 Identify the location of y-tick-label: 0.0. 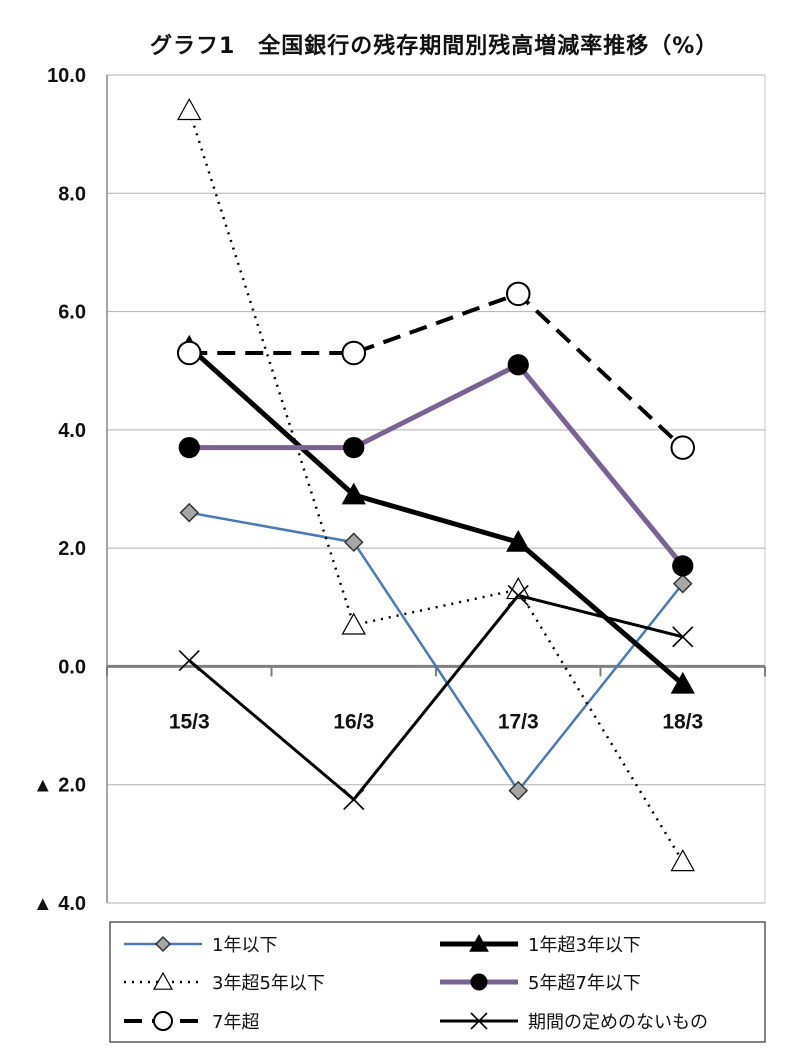
(72, 667).